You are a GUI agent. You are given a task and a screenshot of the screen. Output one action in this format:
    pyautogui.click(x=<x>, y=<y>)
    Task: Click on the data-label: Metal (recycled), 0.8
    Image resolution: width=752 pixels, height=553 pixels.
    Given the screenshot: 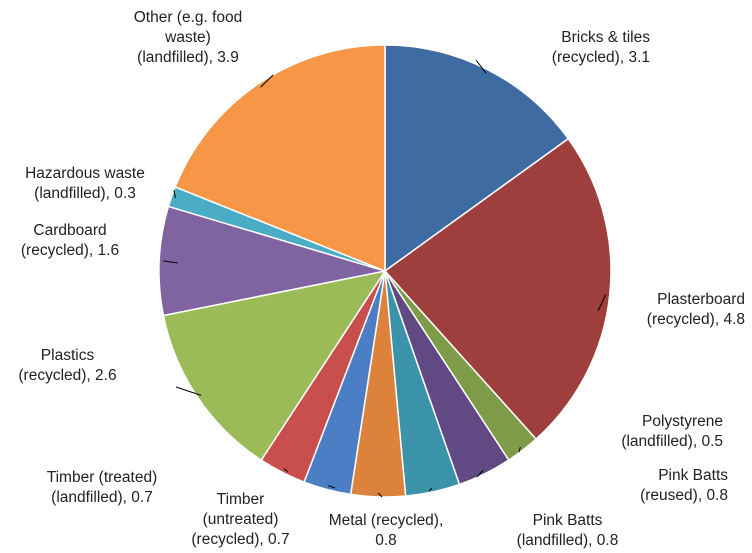 What is the action you would take?
    pyautogui.click(x=386, y=531)
    